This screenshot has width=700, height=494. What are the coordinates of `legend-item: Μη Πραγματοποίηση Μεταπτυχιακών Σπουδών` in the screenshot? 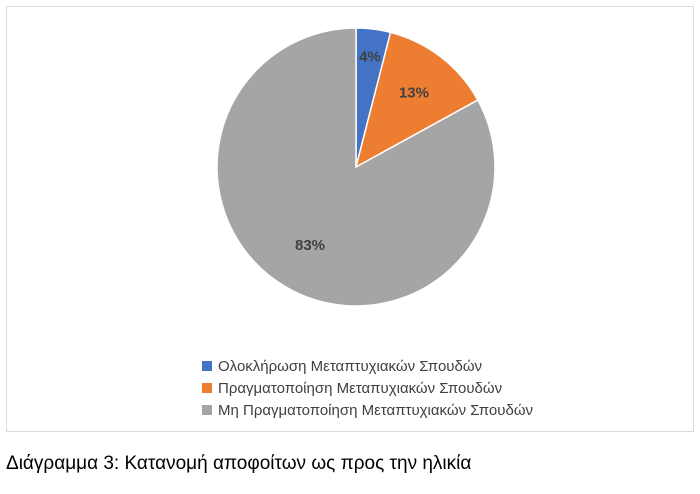 It's located at (367, 410).